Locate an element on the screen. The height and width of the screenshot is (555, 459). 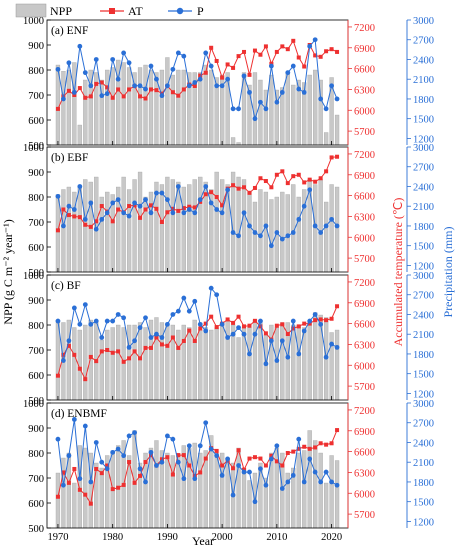
npp-tick-label: 800 is located at coordinates (36, 326).